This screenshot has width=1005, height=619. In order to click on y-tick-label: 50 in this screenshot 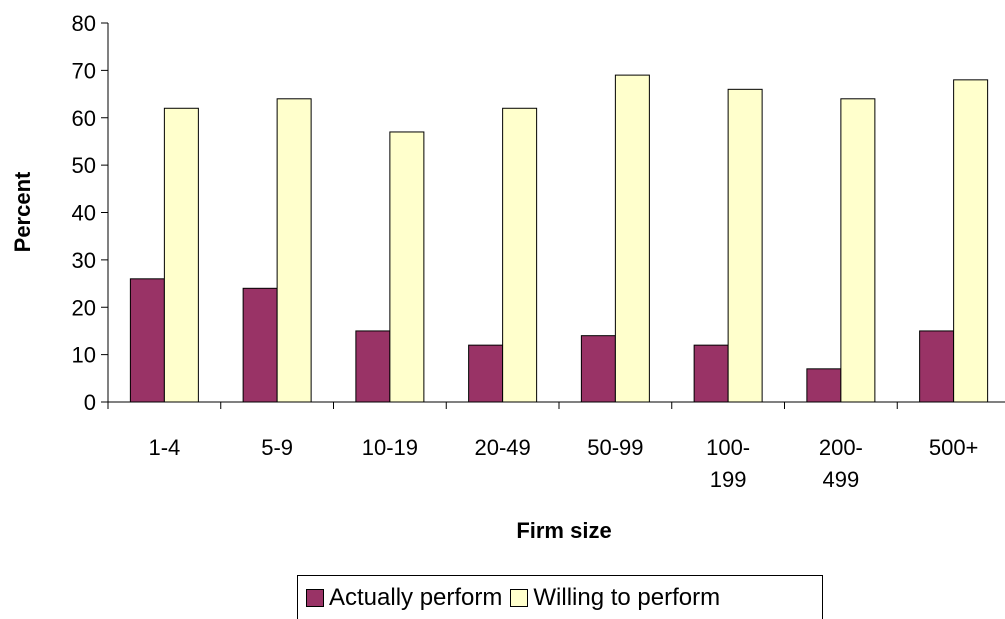, I will do `click(84, 165)`.